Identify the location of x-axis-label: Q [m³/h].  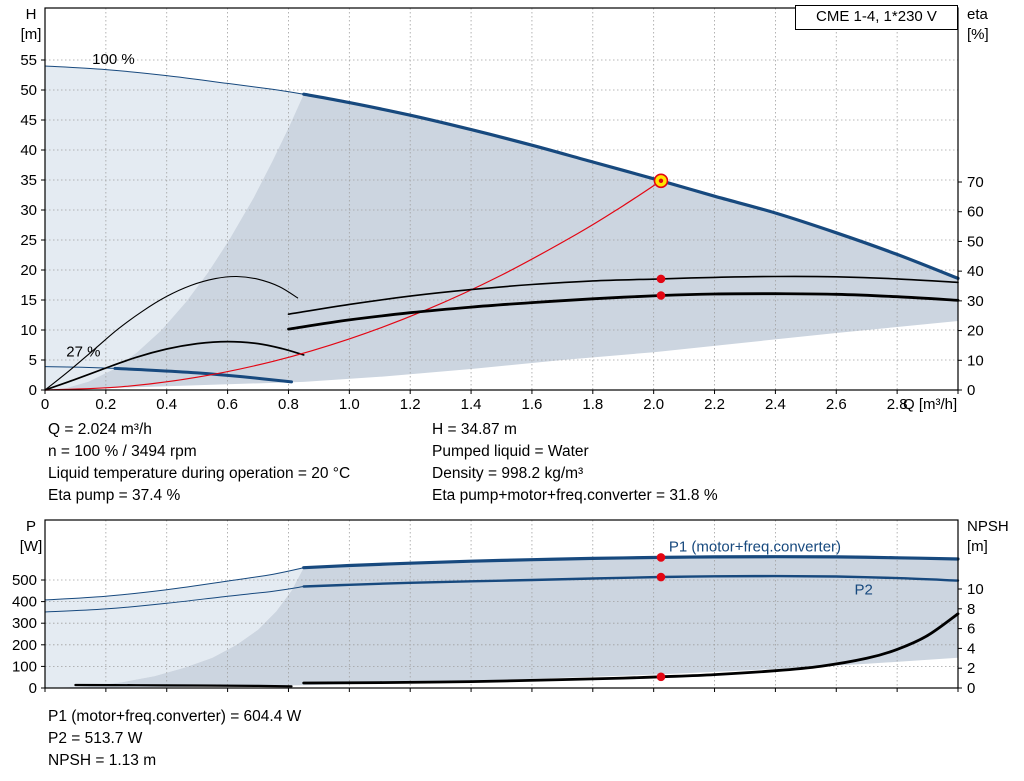
(930, 404).